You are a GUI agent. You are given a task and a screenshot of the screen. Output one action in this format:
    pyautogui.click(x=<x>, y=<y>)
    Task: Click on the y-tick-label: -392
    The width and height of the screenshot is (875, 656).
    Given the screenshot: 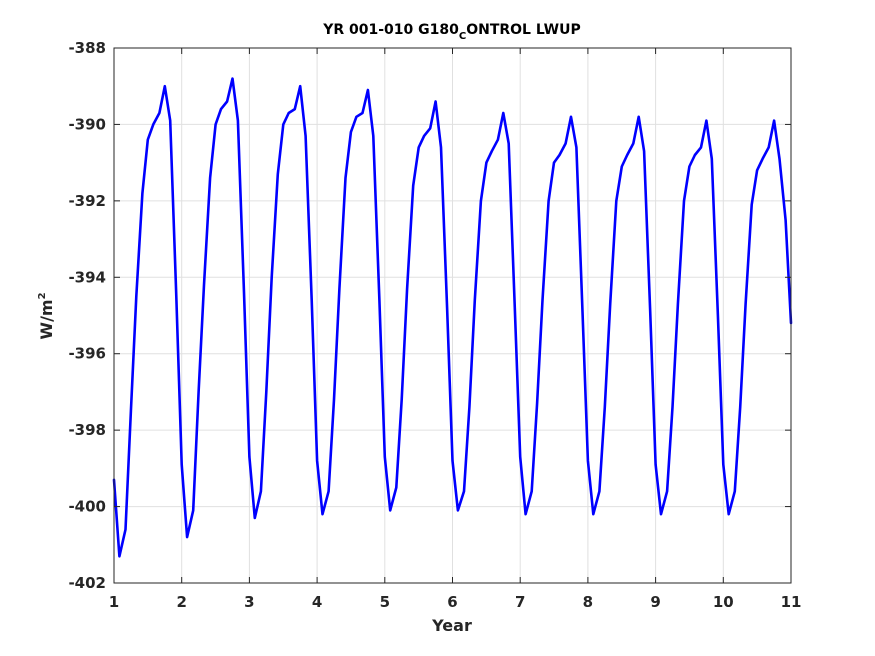 What is the action you would take?
    pyautogui.click(x=87, y=201)
    